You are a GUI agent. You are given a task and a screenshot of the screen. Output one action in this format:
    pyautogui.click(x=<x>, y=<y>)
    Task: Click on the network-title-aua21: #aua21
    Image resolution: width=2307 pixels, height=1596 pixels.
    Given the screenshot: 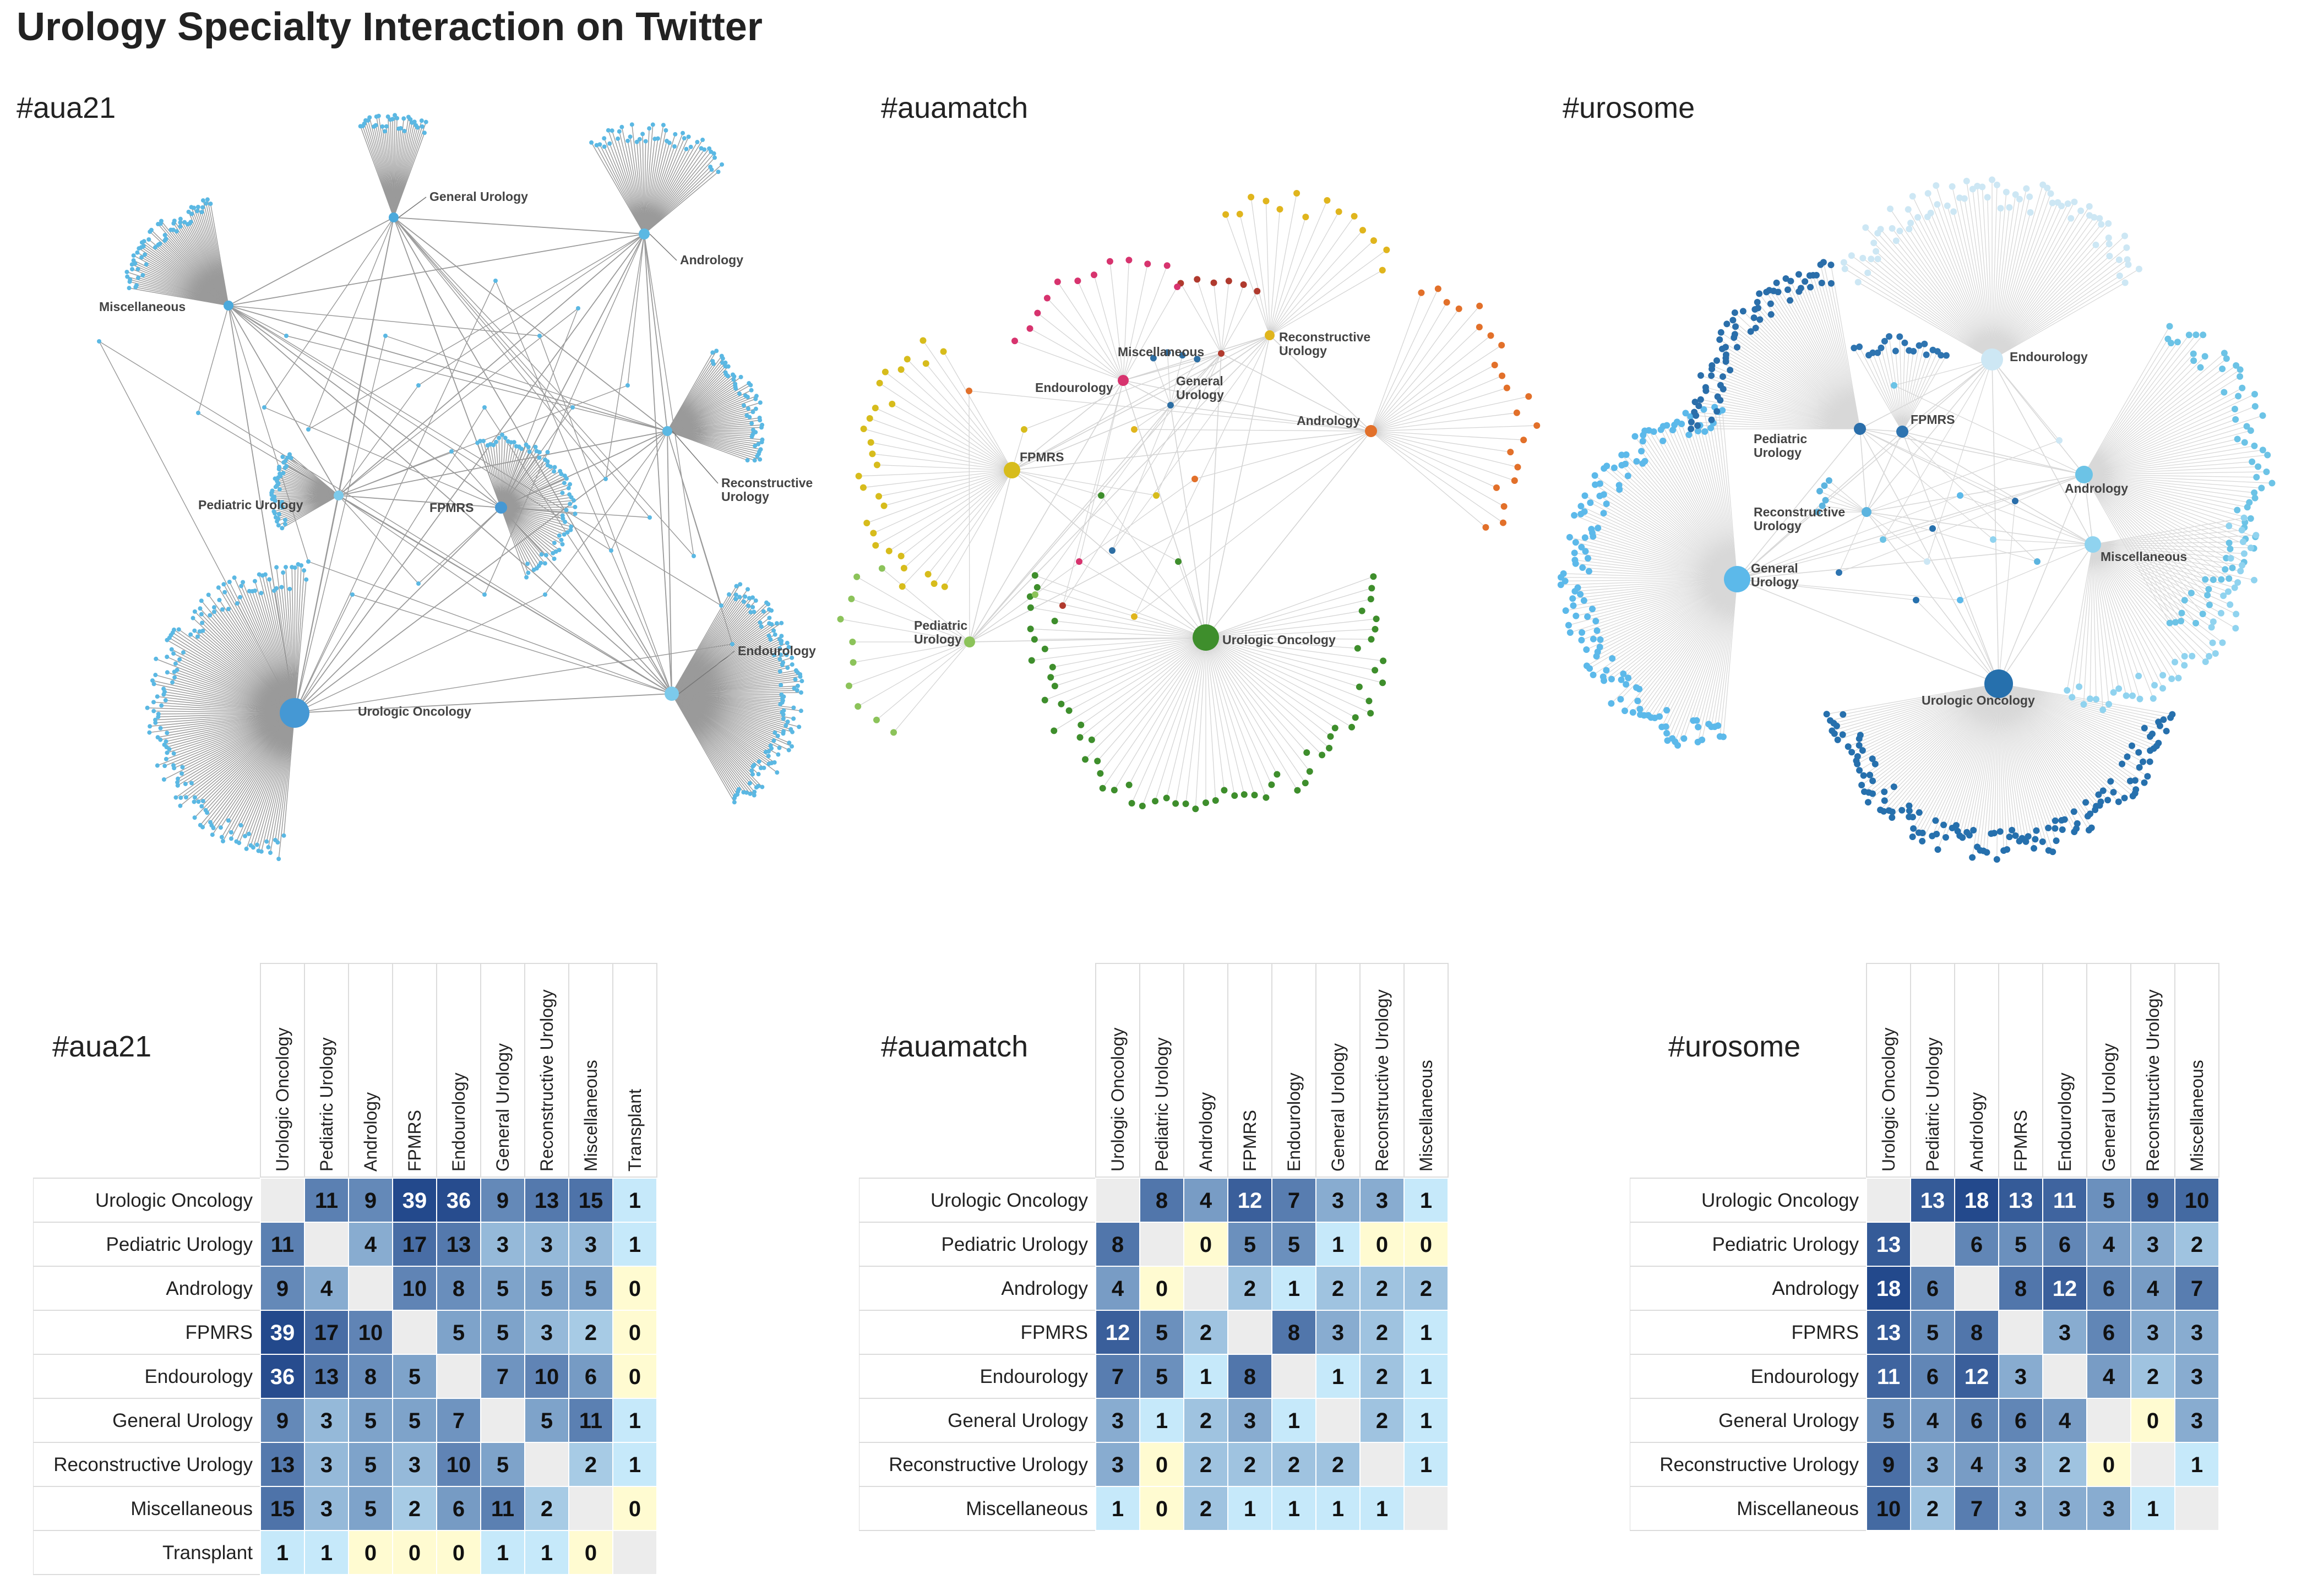 What is the action you would take?
    pyautogui.click(x=66, y=108)
    